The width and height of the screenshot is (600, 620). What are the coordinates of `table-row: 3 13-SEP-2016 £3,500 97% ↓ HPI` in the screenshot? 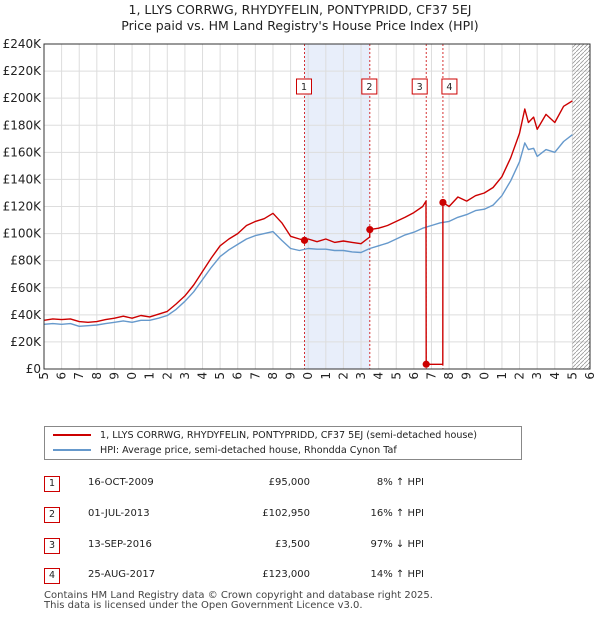 It's located at (304, 546).